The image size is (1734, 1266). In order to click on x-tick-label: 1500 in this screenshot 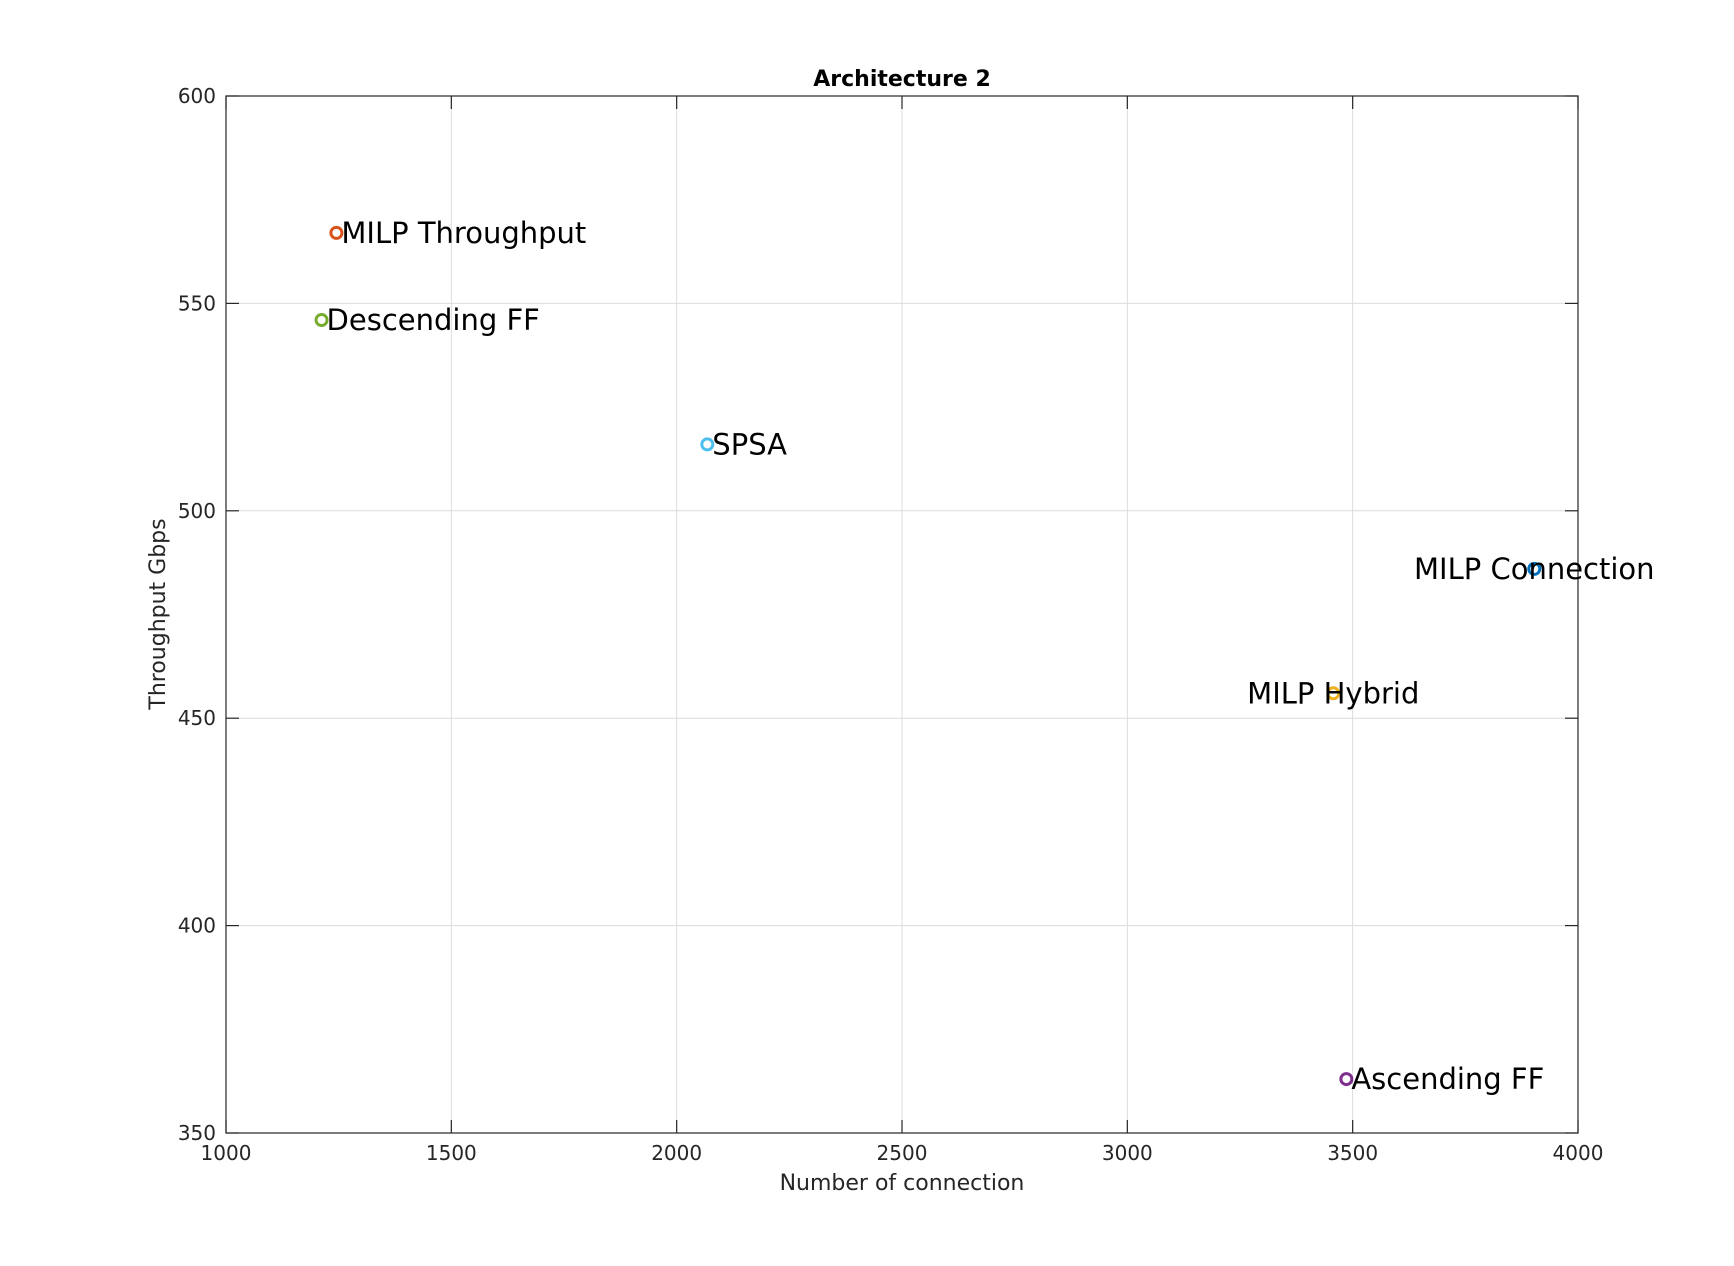, I will do `click(451, 1153)`.